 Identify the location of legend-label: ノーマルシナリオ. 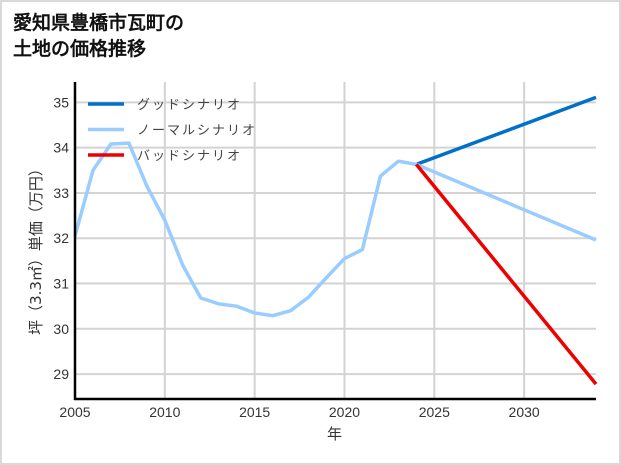
(197, 131).